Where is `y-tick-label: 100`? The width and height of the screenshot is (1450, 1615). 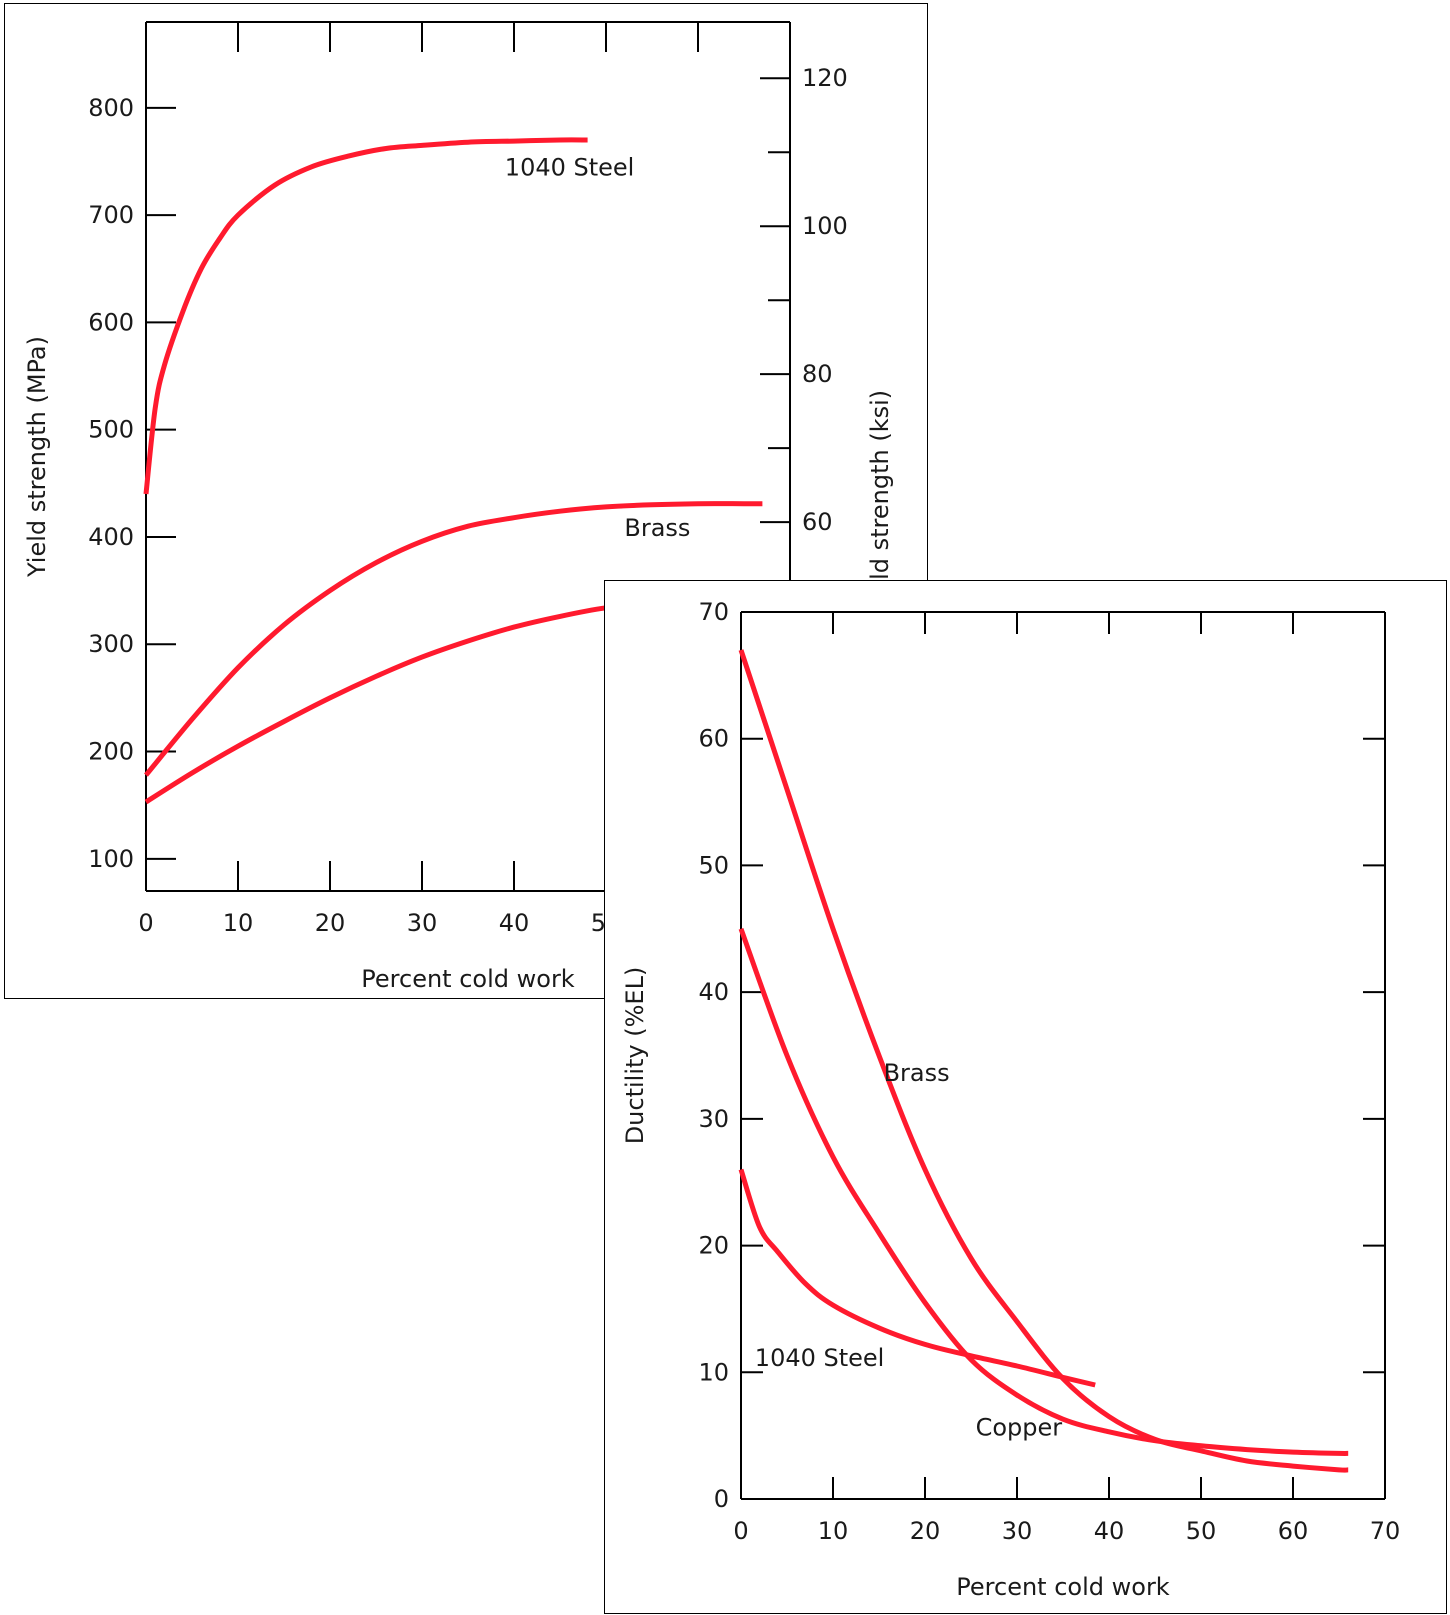
y-tick-label: 100 is located at coordinates (111, 859).